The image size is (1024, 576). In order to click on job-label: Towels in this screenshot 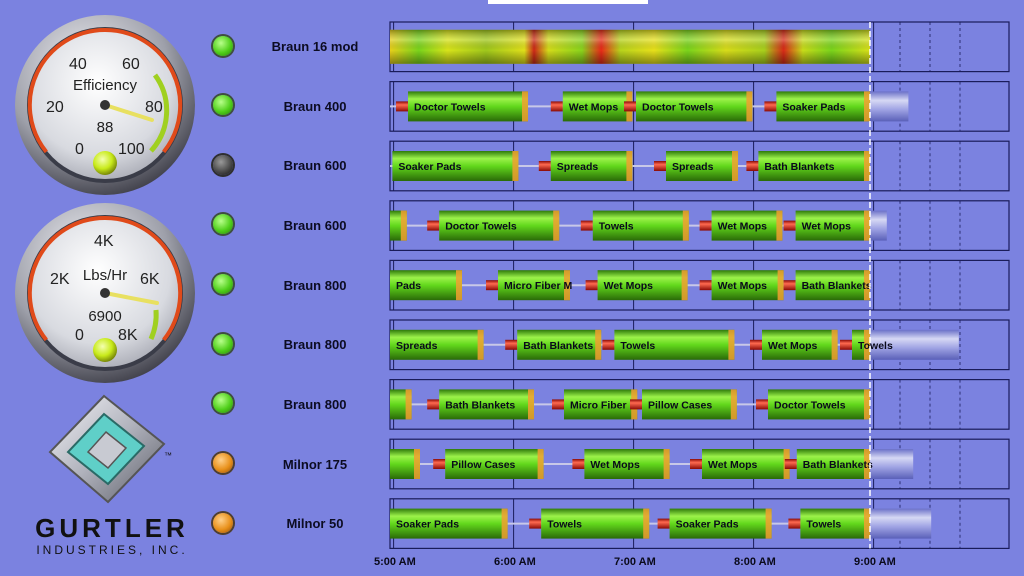, I will do `click(875, 346)`.